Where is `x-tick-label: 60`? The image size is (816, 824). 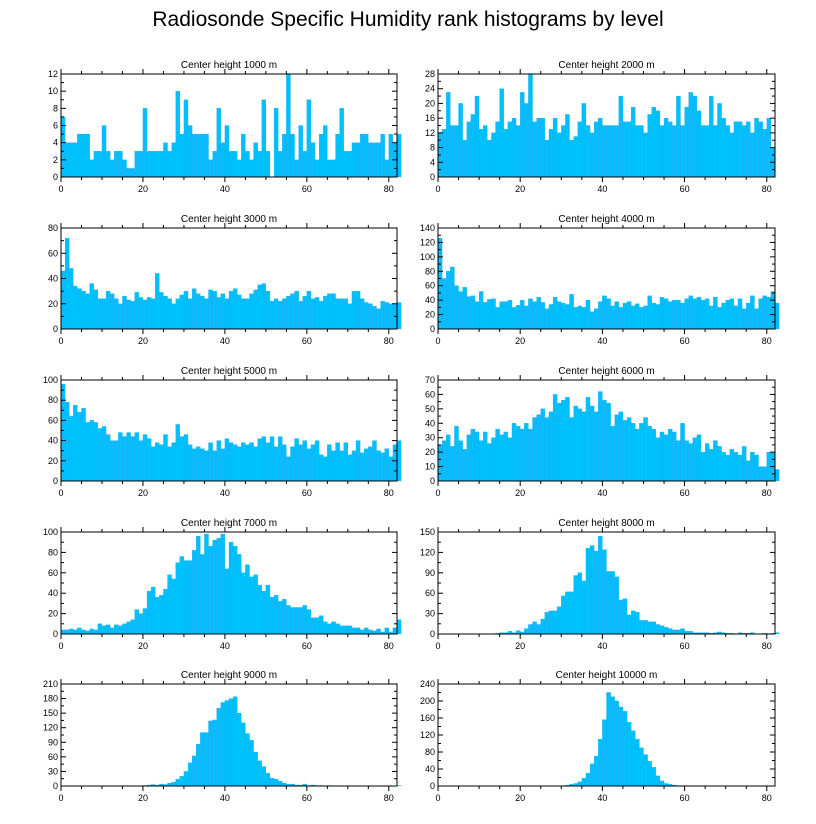 x-tick-label: 60 is located at coordinates (685, 798).